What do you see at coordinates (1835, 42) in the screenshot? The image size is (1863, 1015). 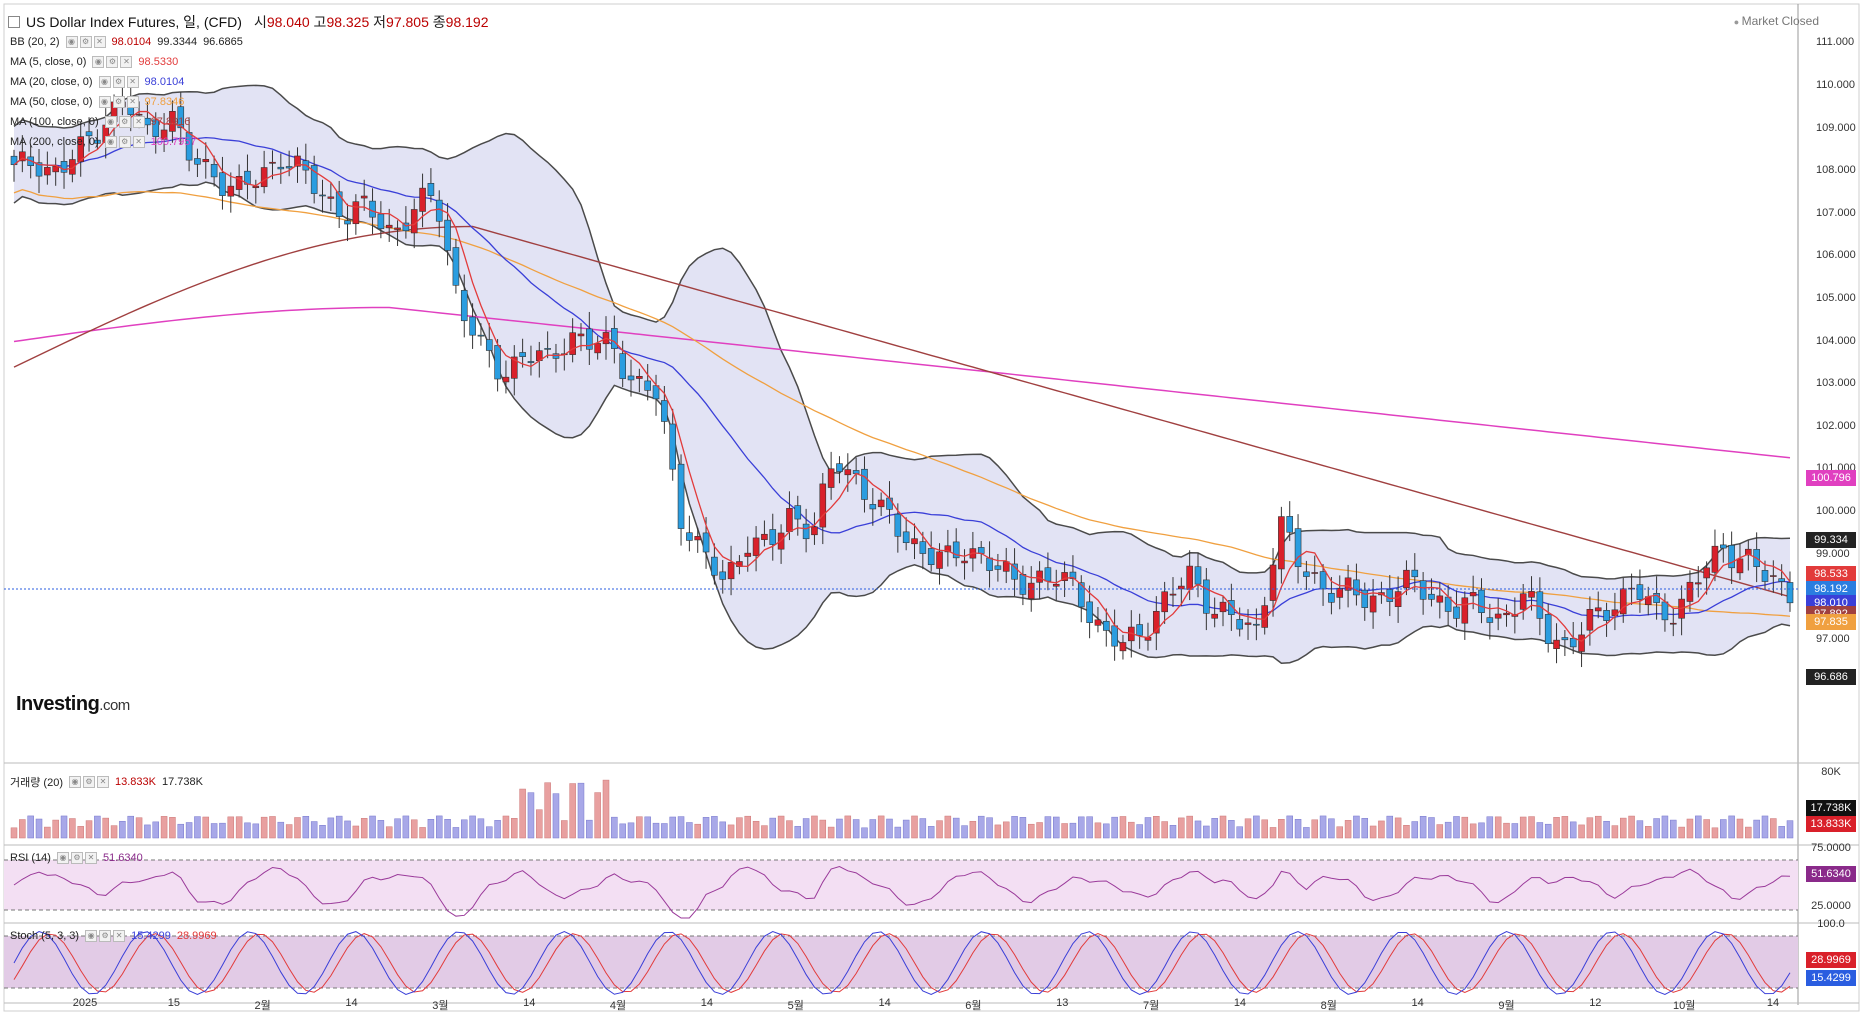 I see `y-tick-label: 111.000` at bounding box center [1835, 42].